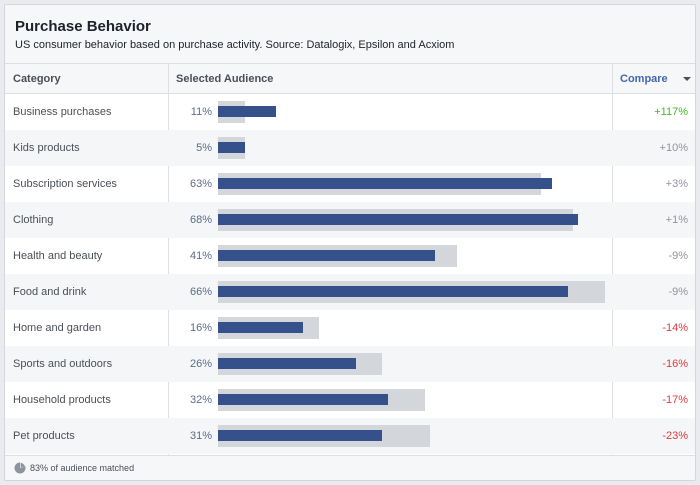 The width and height of the screenshot is (700, 485). I want to click on table-row: Household products 32% -17%, so click(350, 400).